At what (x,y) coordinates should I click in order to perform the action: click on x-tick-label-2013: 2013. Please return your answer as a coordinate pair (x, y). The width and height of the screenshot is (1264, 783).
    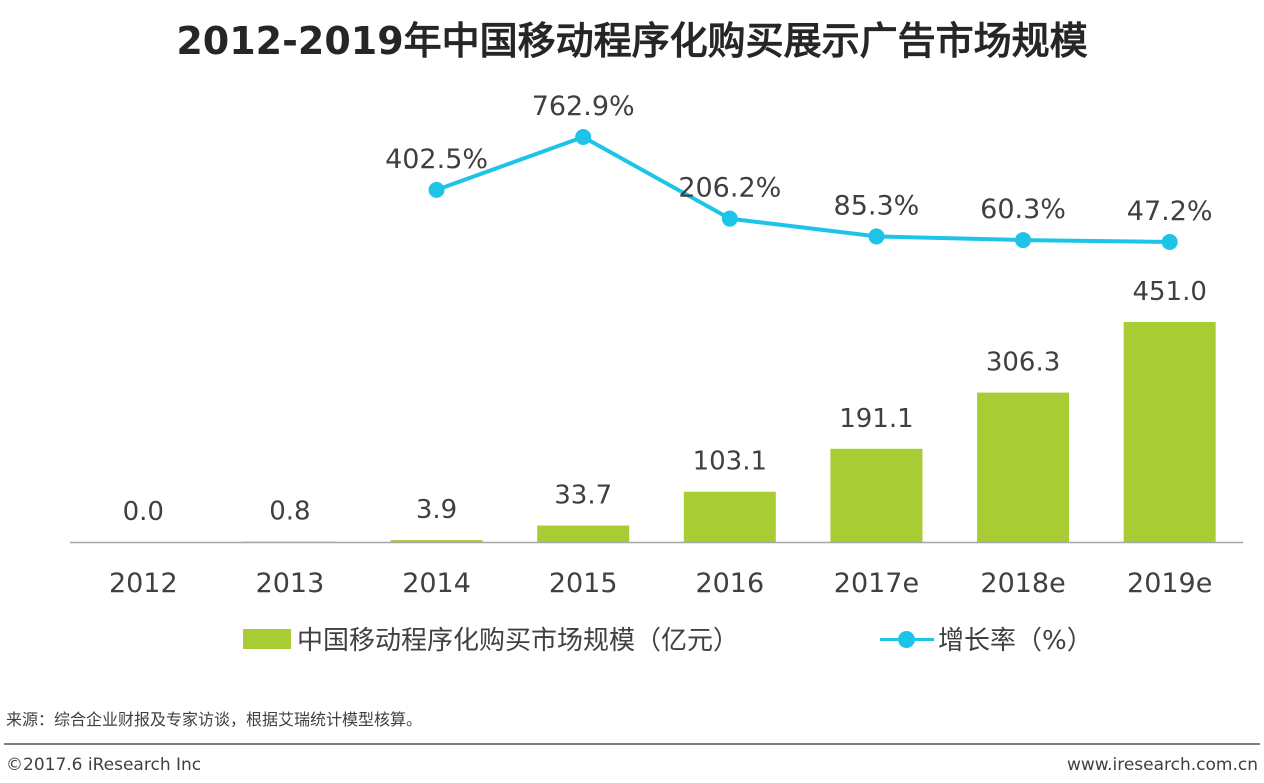
    Looking at the image, I should click on (290, 583).